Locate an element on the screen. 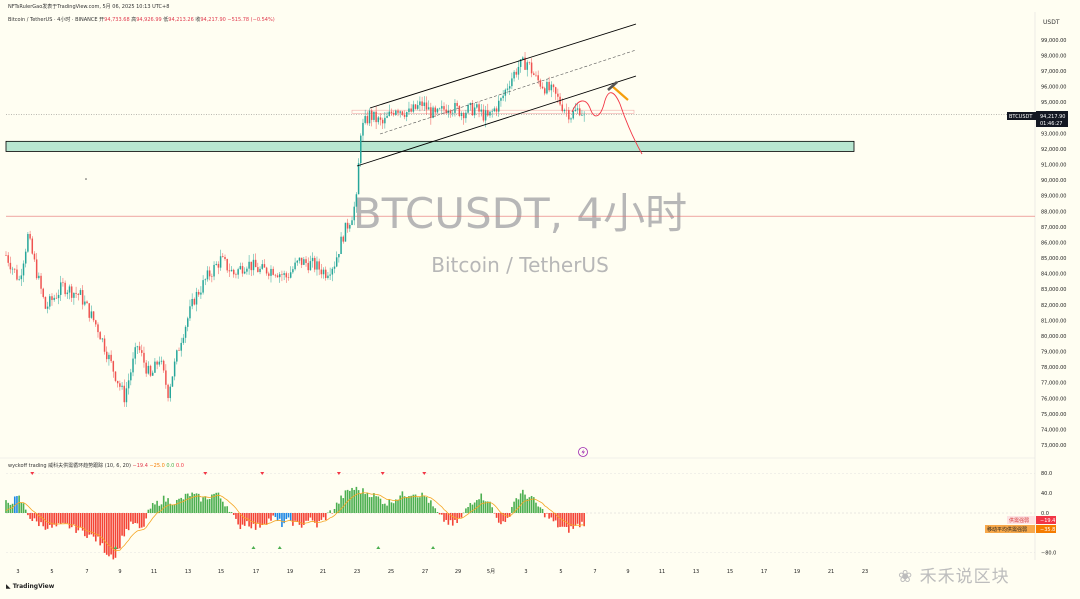 The width and height of the screenshot is (1080, 599). price-tick-label: 83,000.00 is located at coordinates (1053, 290).